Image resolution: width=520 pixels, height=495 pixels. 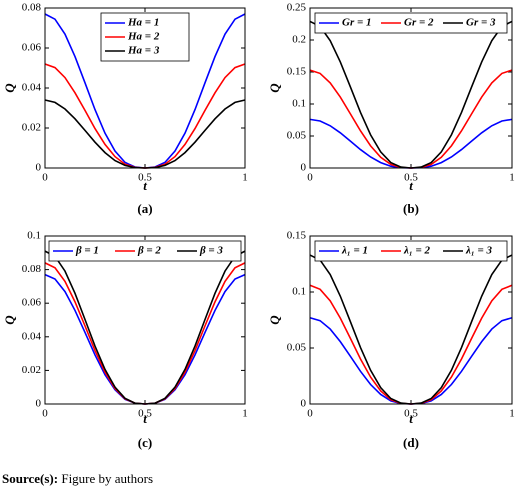 I want to click on source-label: Source(s):, so click(x=30, y=478).